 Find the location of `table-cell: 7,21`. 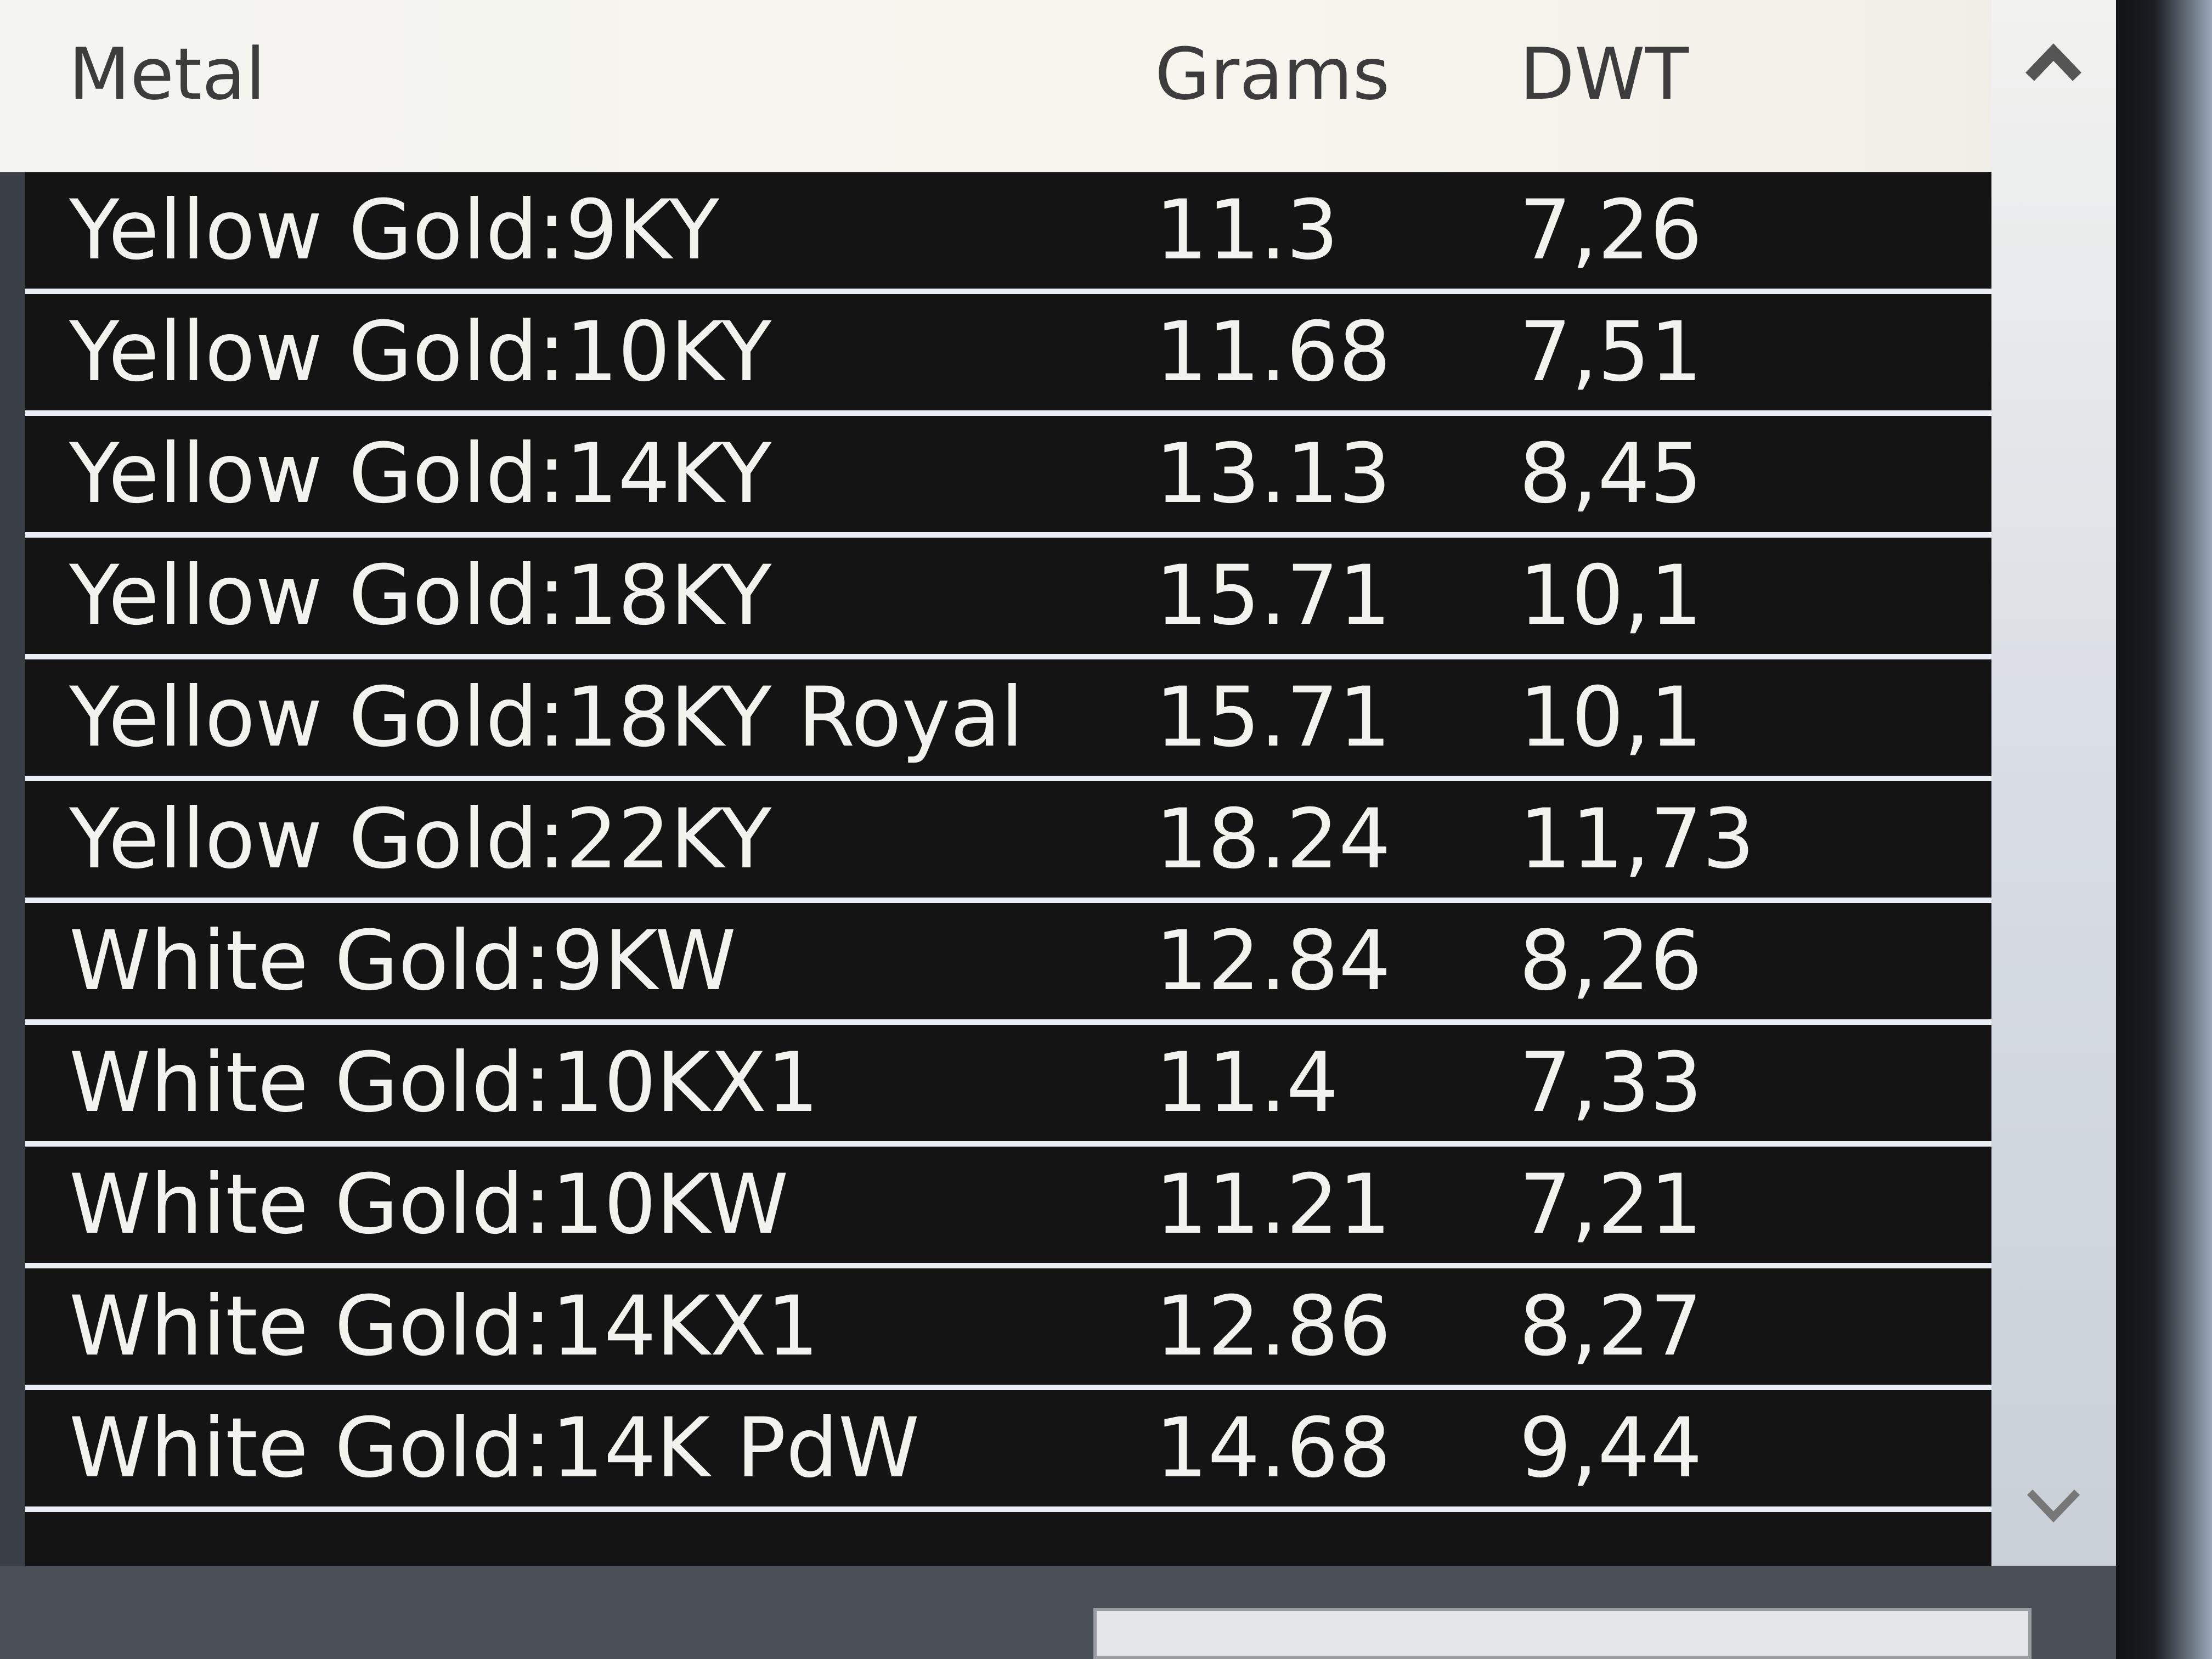

table-cell: 7,21 is located at coordinates (1716, 1205).